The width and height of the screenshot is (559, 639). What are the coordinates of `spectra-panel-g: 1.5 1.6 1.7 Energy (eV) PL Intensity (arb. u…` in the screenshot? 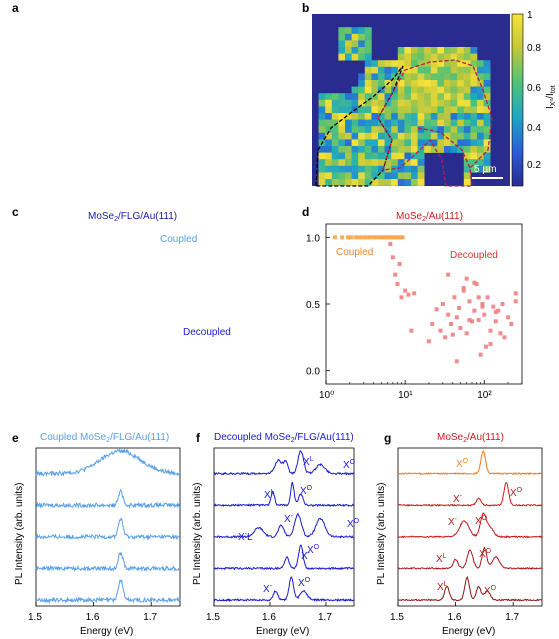 It's located at (459, 542).